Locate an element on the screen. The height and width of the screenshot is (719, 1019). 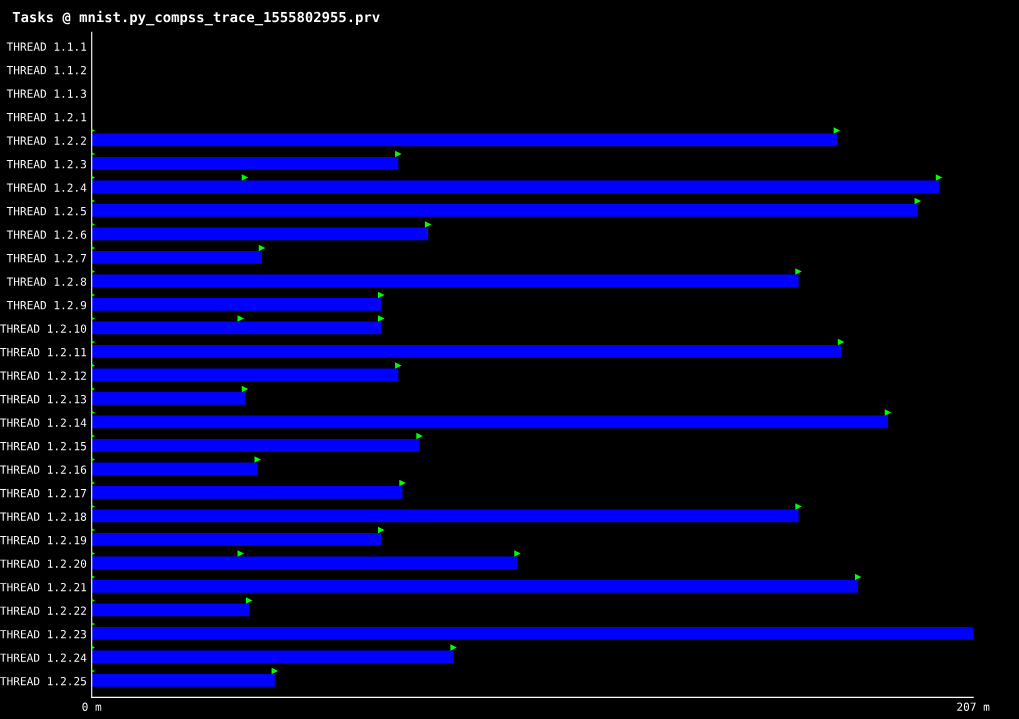
y-tick-label: THREAD 1.2.20 is located at coordinates (43, 563).